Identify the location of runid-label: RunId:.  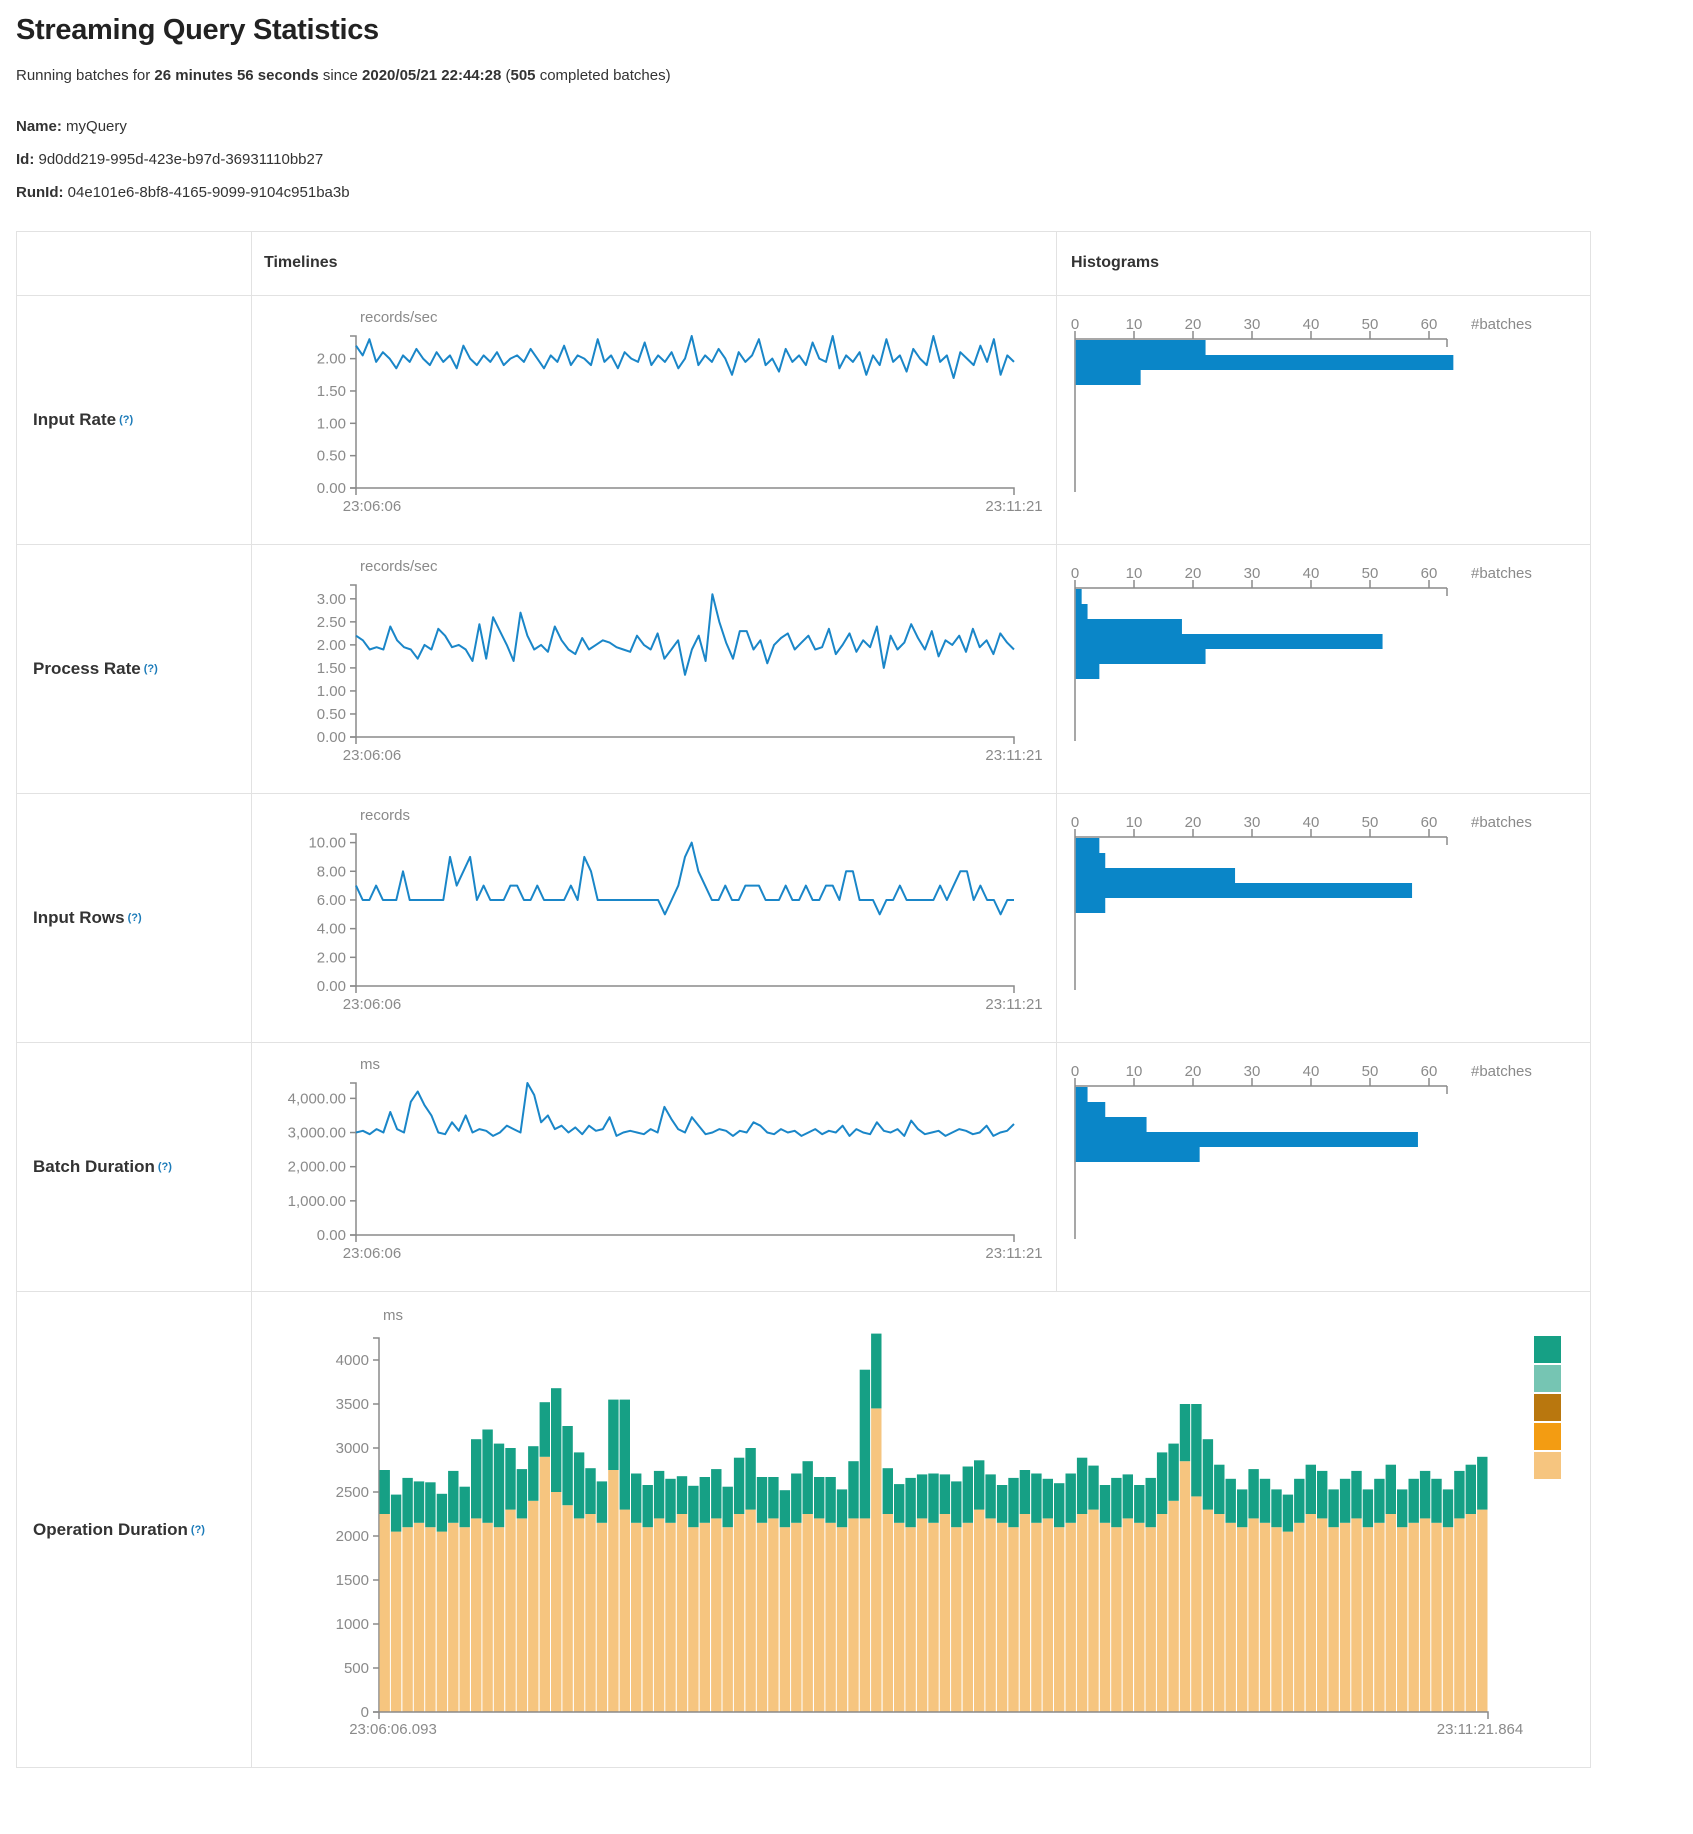
(40, 192).